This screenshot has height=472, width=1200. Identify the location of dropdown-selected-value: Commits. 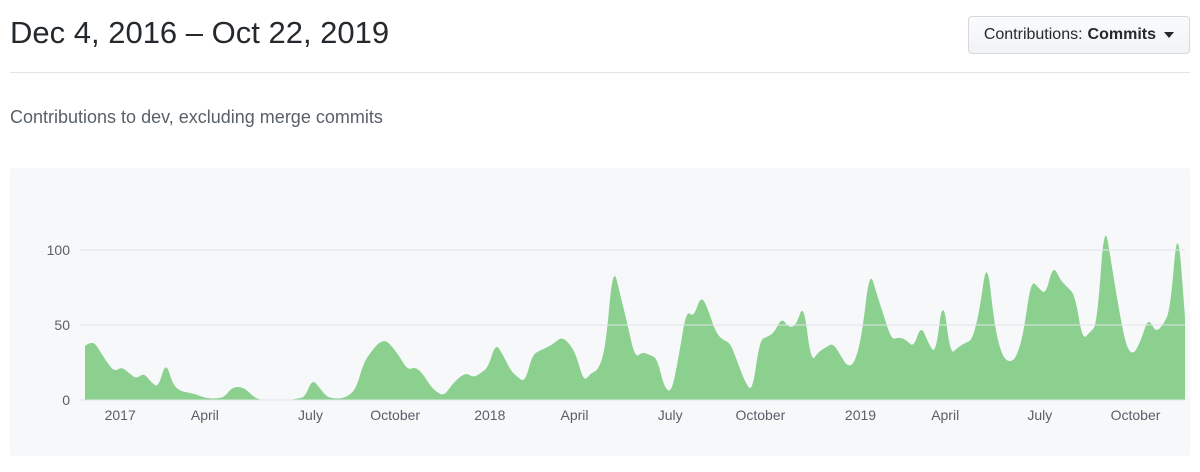
(1121, 34).